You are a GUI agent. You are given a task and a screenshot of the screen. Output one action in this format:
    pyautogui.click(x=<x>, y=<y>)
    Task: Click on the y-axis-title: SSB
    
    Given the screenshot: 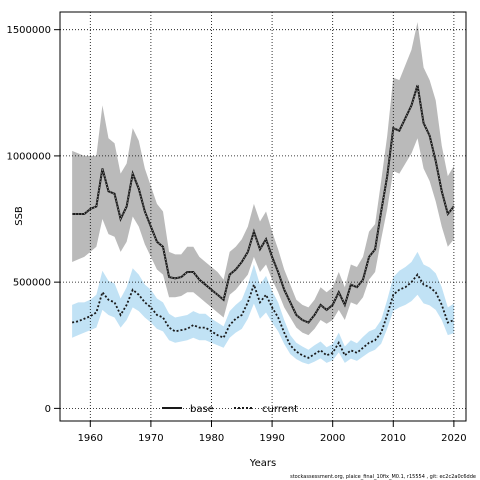 What is the action you would take?
    pyautogui.click(x=19, y=216)
    